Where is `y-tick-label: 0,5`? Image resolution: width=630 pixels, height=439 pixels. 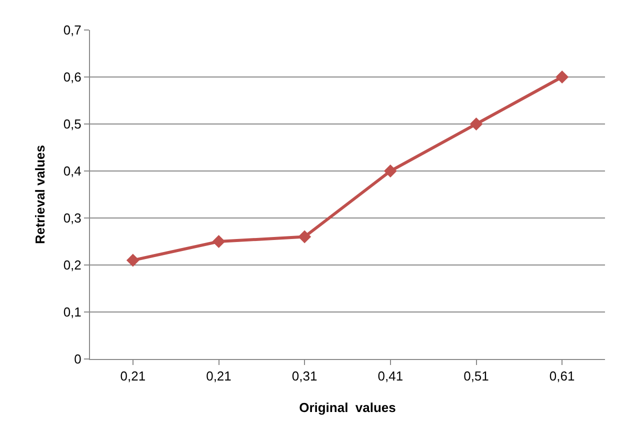 y-tick-label: 0,5 is located at coordinates (72, 124).